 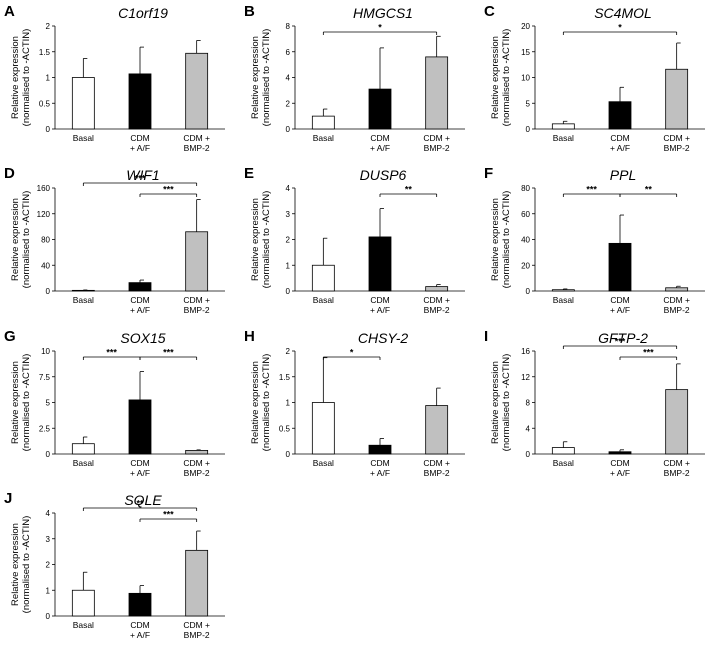 I want to click on y-tick-label: 120, so click(x=44, y=214).